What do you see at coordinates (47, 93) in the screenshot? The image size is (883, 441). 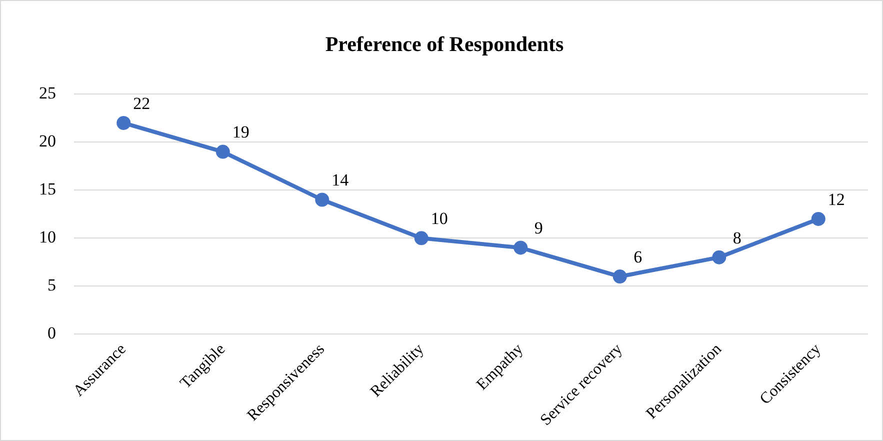 I see `y-tick-label: 25` at bounding box center [47, 93].